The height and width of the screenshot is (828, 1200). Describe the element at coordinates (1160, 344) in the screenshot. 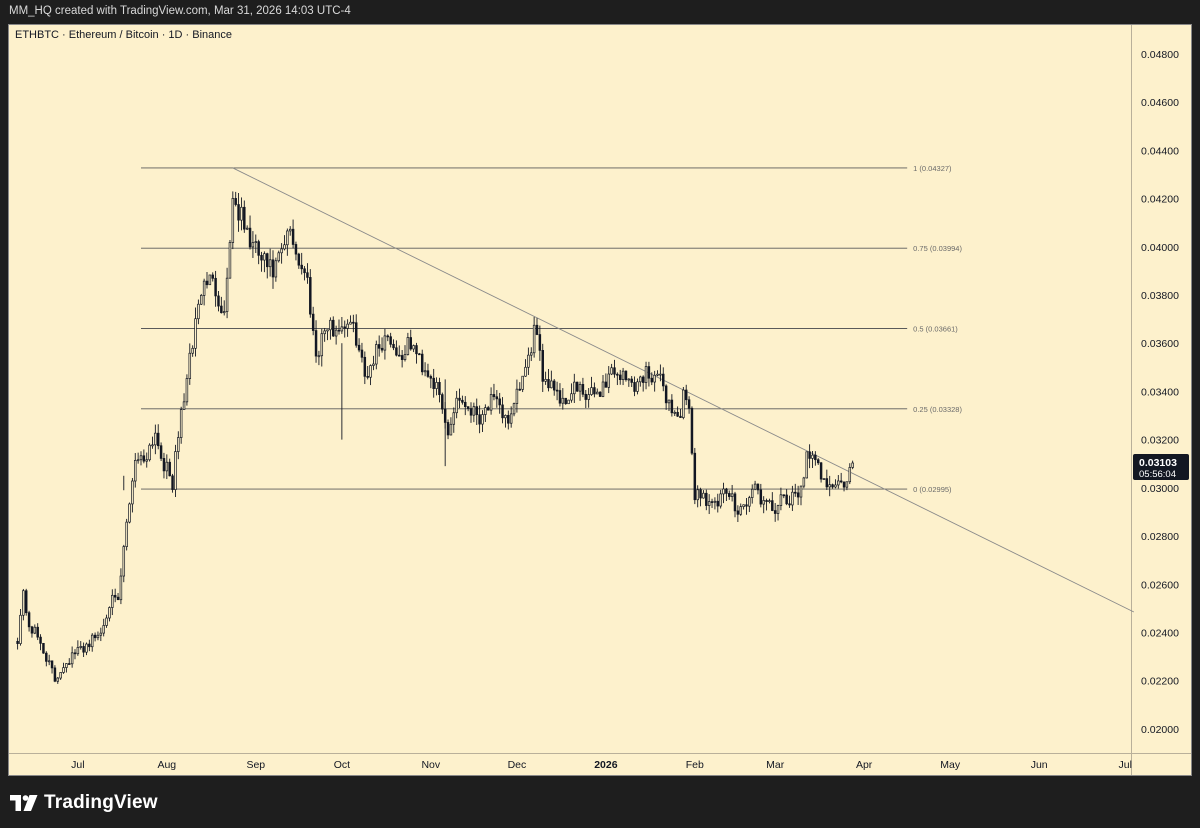

I see `price-tick-label: 0.03600` at that location.